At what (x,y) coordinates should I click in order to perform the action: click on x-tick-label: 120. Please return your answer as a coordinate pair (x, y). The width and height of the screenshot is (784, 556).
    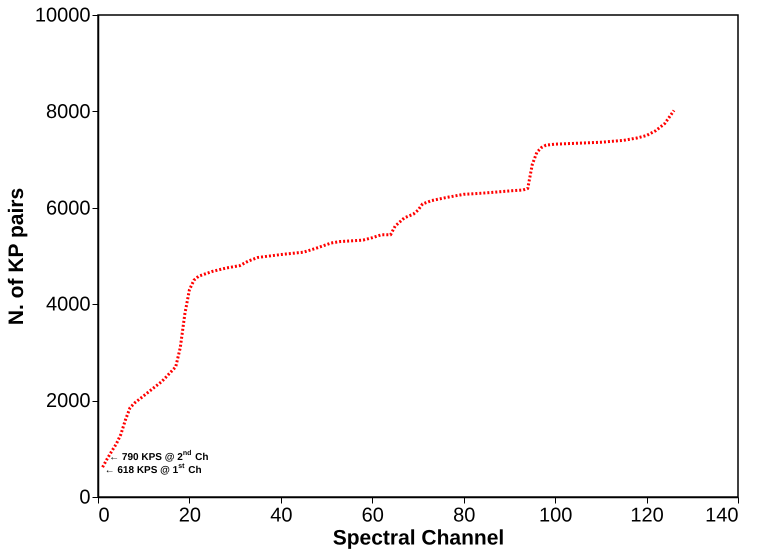
    Looking at the image, I should click on (647, 515).